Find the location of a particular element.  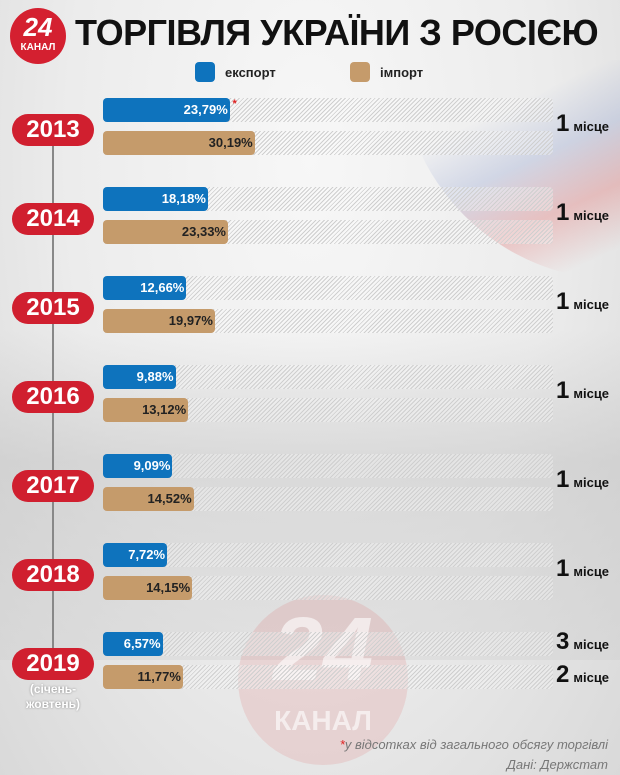

logo-number: 24 is located at coordinates (38, 27).